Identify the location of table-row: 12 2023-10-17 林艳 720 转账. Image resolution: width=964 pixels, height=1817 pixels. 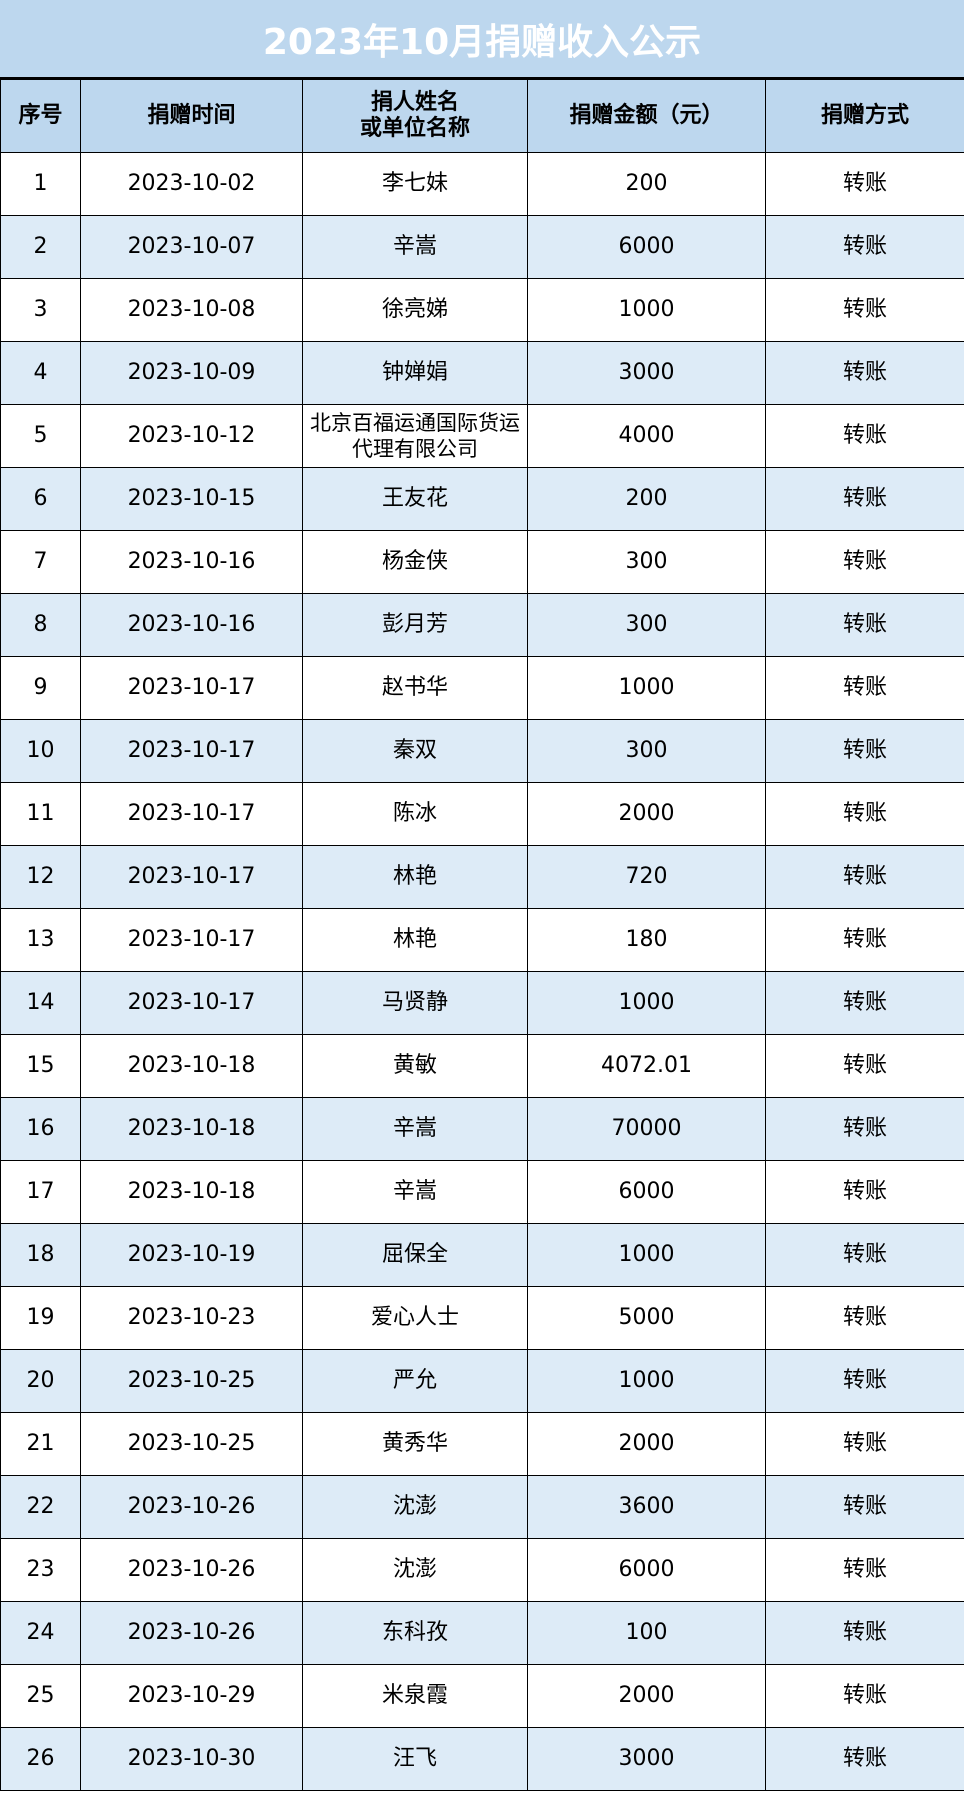
(482, 877).